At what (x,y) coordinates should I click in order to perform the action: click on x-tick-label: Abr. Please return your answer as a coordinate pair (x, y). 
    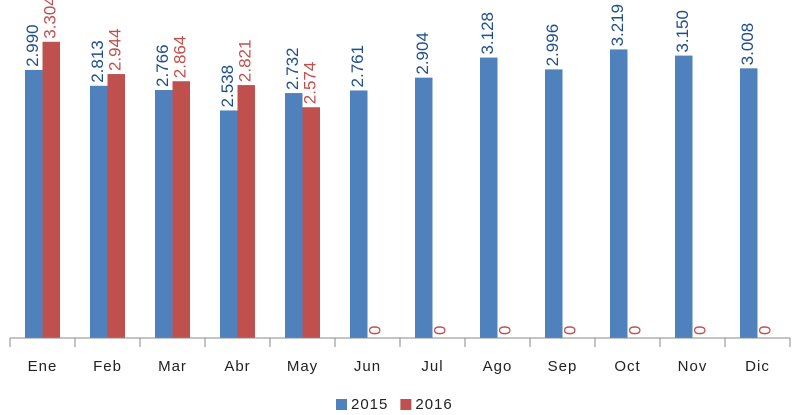
    Looking at the image, I should click on (237, 366).